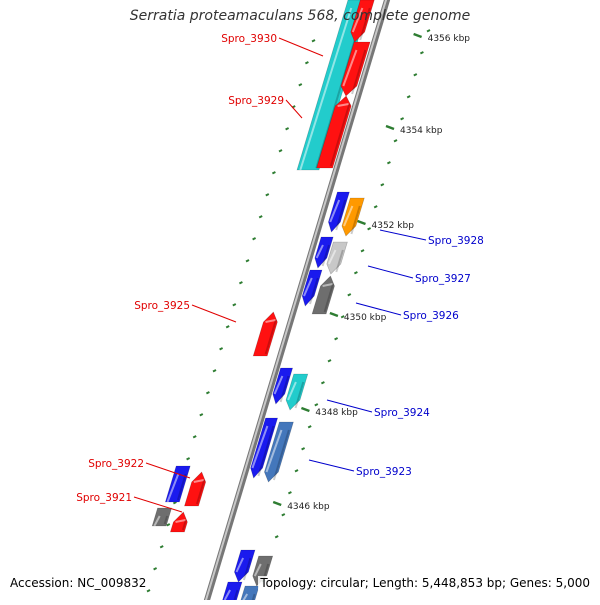 The image size is (600, 605). Describe the element at coordinates (116, 464) in the screenshot. I see `gene-label: Spro_3922` at that location.